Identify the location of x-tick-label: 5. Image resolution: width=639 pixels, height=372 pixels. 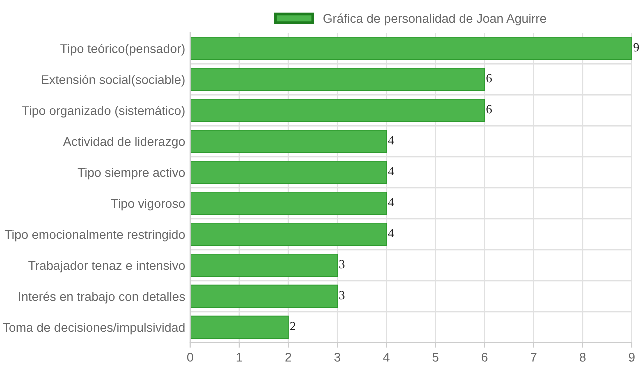
(435, 357).